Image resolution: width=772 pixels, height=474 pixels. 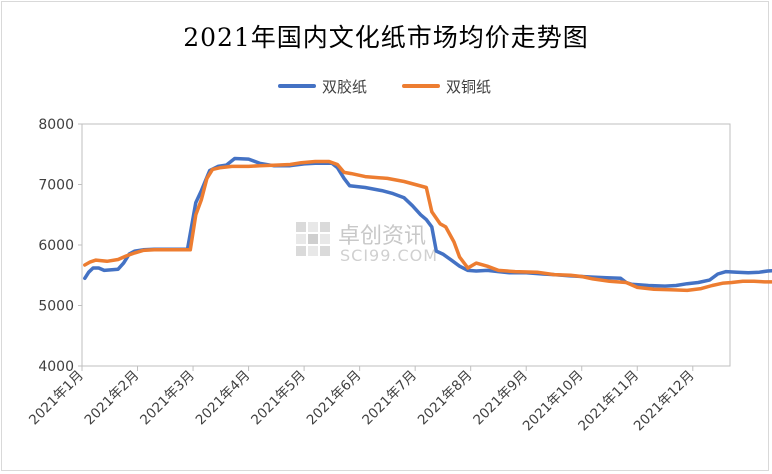 I want to click on x-tick-label: 2021年1月, so click(x=56, y=398).